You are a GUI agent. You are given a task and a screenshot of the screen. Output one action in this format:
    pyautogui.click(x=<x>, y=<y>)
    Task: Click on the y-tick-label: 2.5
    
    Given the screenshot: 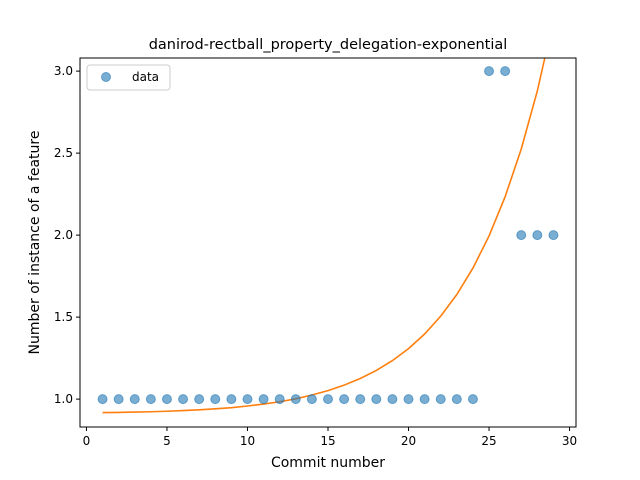 What is the action you would take?
    pyautogui.click(x=63, y=153)
    